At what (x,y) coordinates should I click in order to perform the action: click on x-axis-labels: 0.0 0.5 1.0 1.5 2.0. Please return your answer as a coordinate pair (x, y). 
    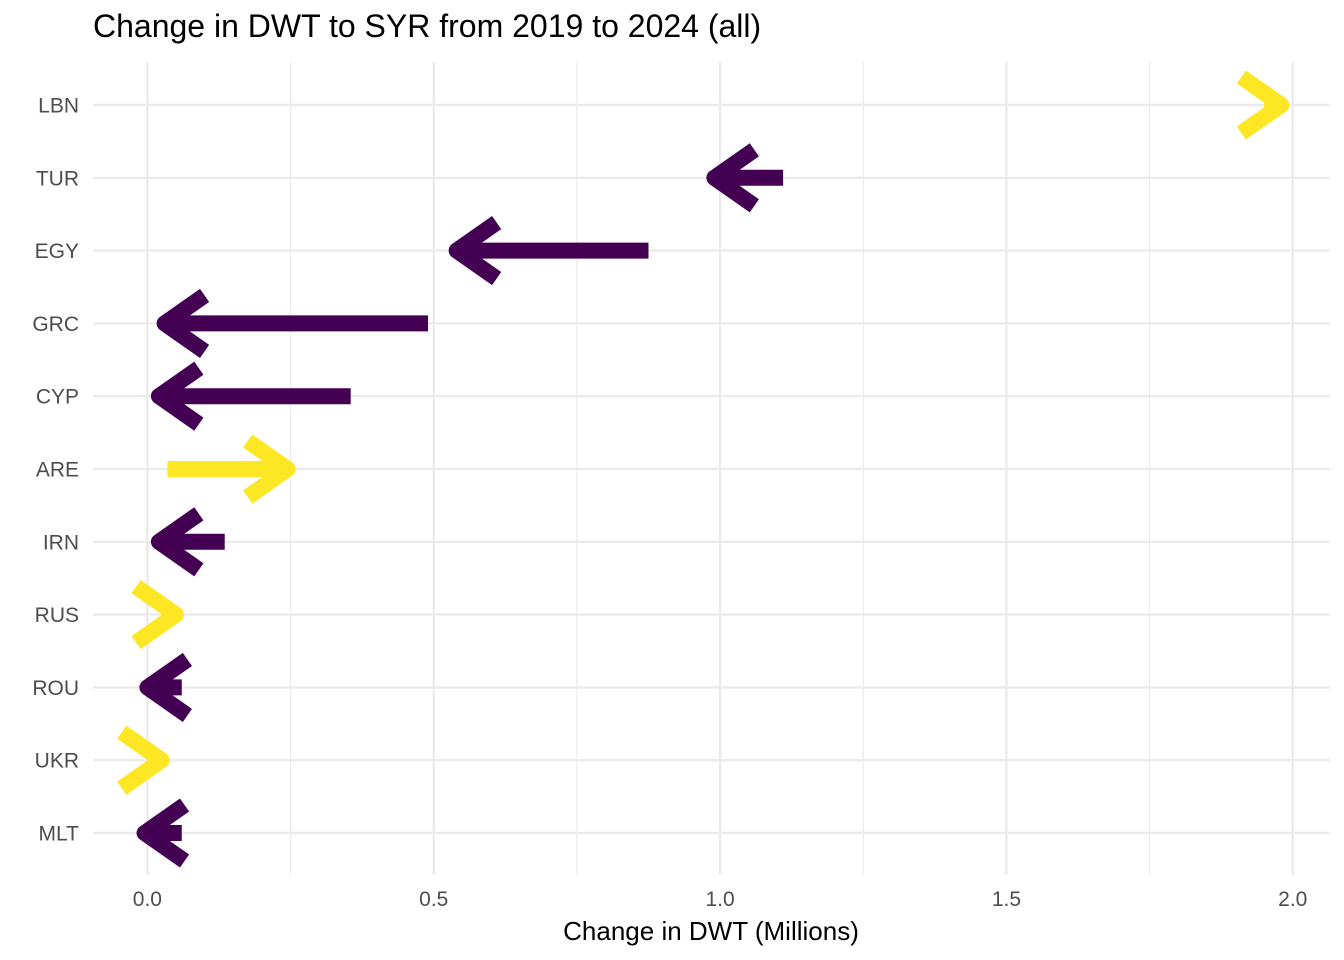
    Looking at the image, I should click on (720, 899).